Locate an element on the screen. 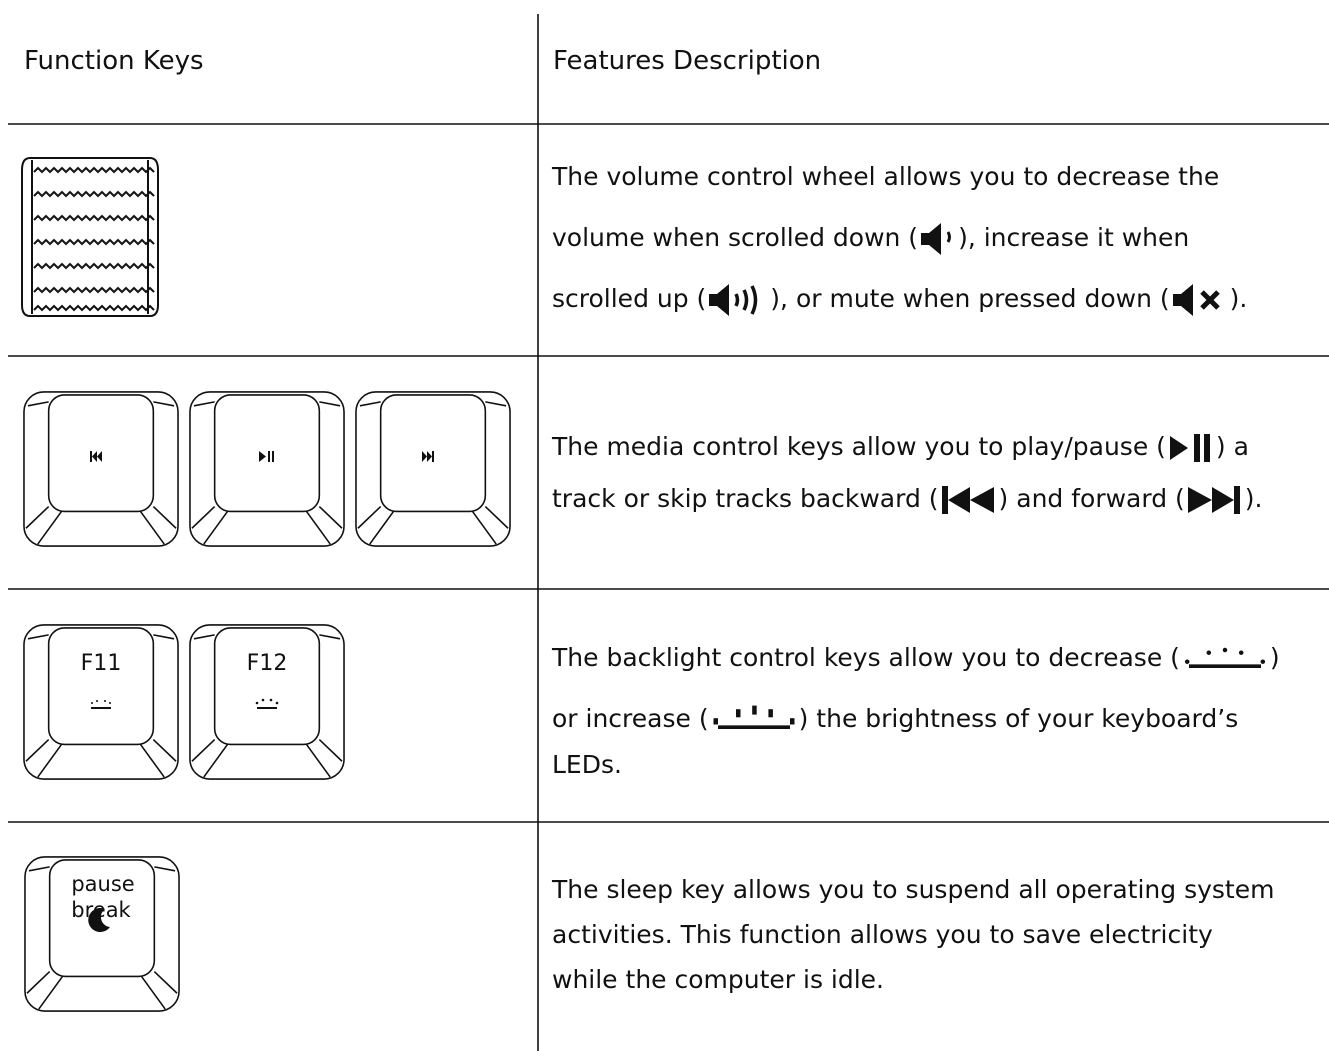 This screenshot has height=1051, width=1329. text: while the computer is idle. is located at coordinates (718, 979).